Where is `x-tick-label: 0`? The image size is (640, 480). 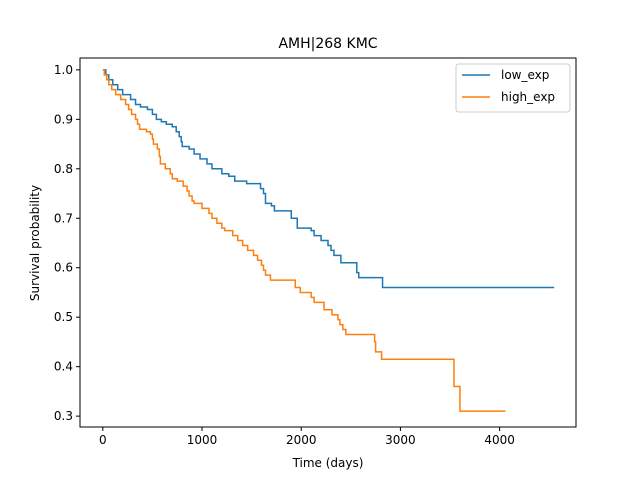
x-tick-label: 0 is located at coordinates (103, 440).